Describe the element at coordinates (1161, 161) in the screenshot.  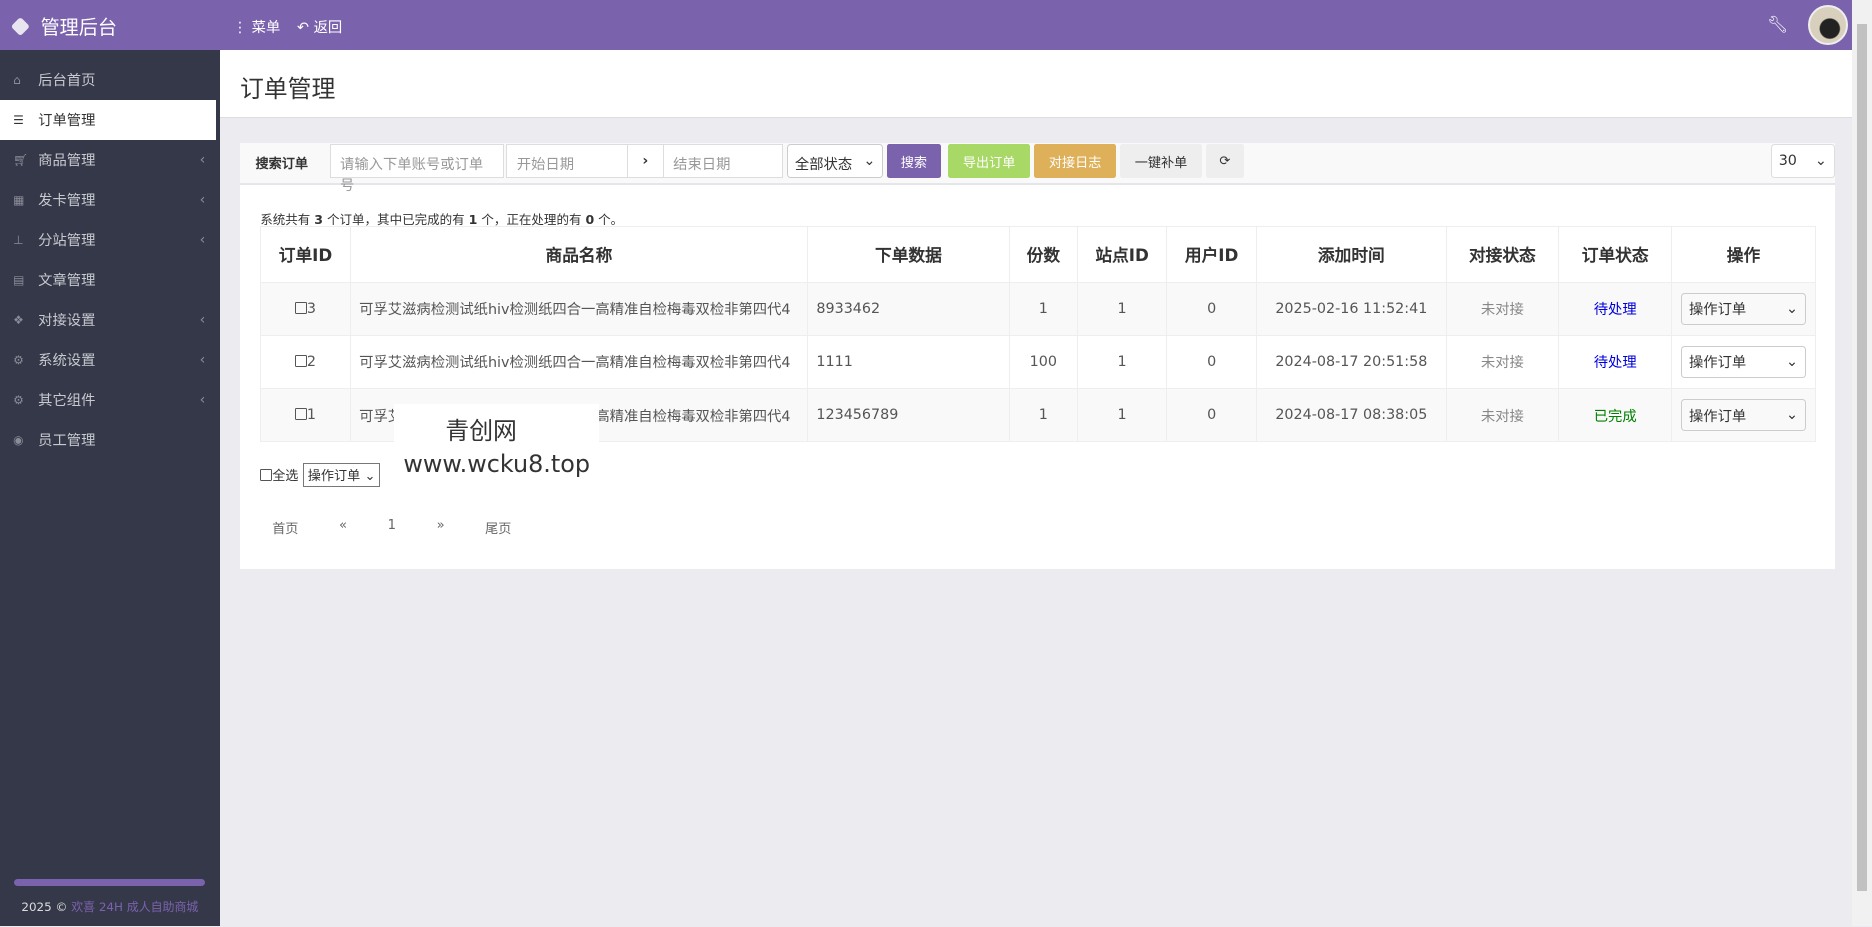
I see `resupply-button: 一键补单` at that location.